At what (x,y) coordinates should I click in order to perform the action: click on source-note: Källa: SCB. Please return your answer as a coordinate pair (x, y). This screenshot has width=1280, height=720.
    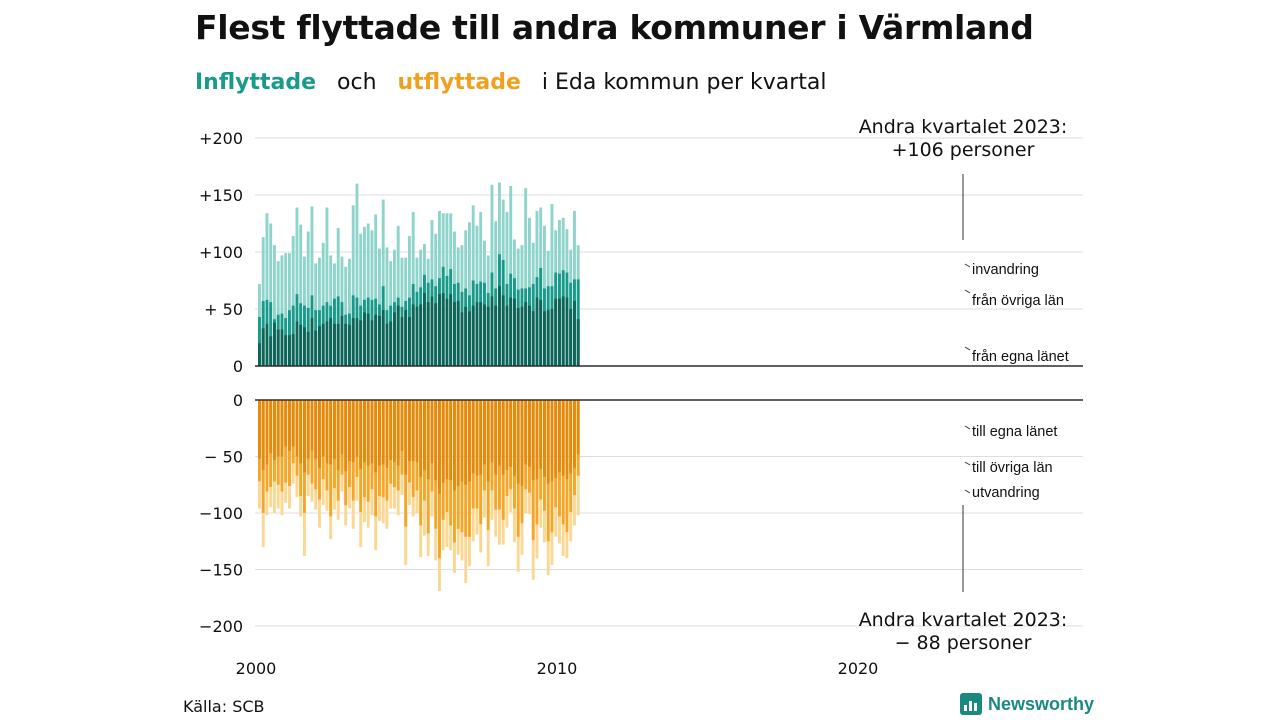
    Looking at the image, I should click on (224, 706).